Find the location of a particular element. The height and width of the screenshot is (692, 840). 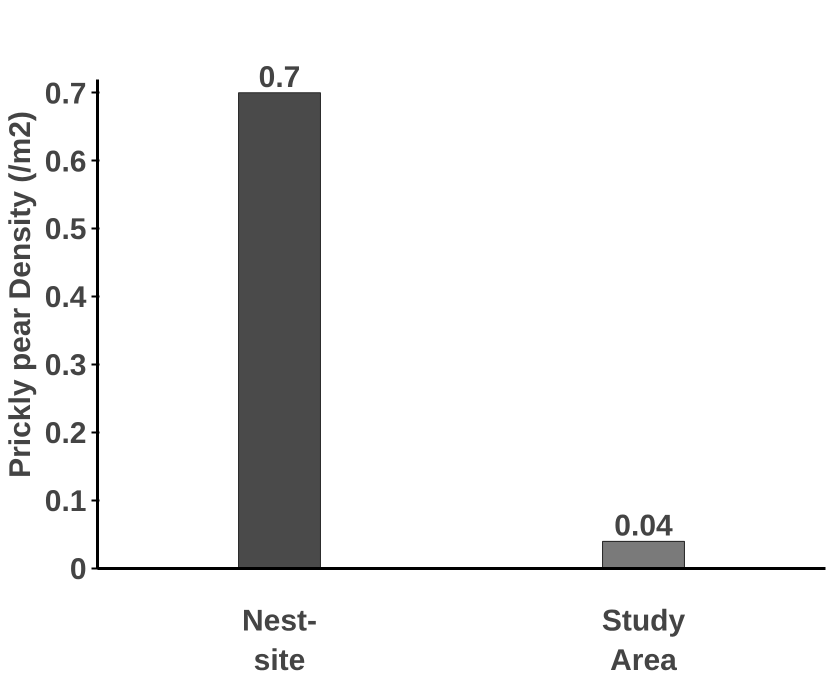

y-axis-title: Prickly pear Density (/m2) is located at coordinates (20, 294).